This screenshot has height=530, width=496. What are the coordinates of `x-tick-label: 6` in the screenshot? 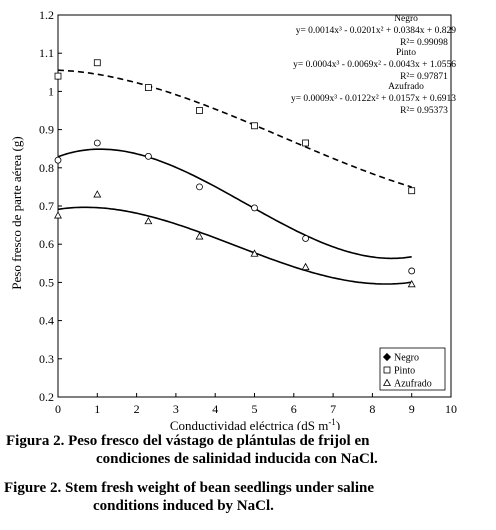 It's located at (294, 409).